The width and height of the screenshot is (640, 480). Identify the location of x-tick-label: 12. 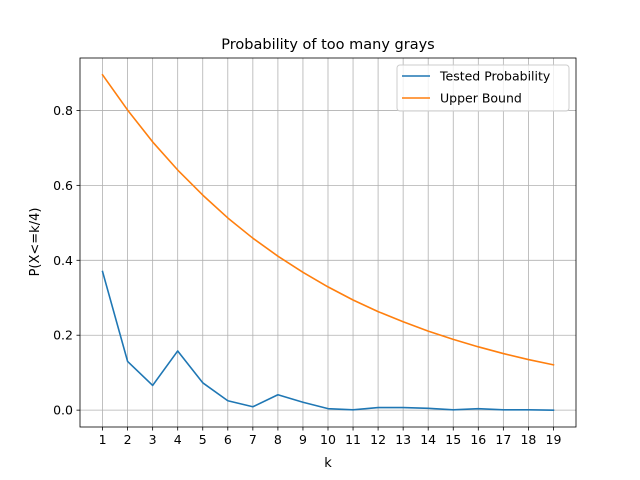
(378, 439).